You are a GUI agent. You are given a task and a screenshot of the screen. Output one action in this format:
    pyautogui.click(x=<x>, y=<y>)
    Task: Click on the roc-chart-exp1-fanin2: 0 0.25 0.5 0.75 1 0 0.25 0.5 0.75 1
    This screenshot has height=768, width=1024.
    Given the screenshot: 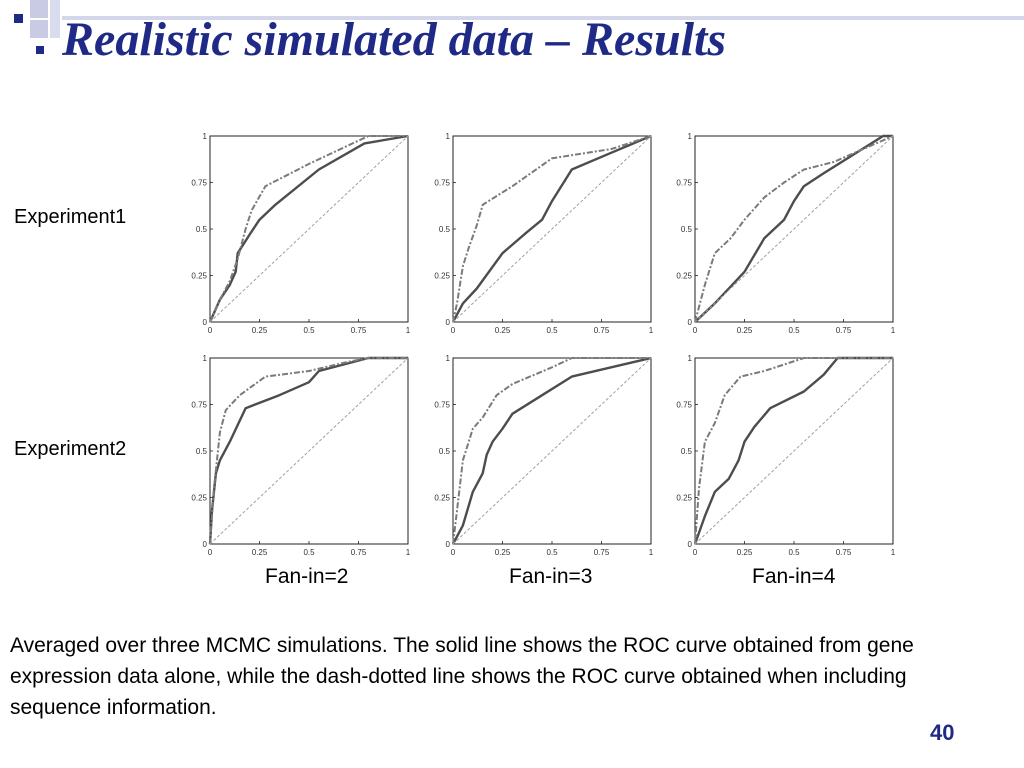 What is the action you would take?
    pyautogui.click(x=301, y=233)
    